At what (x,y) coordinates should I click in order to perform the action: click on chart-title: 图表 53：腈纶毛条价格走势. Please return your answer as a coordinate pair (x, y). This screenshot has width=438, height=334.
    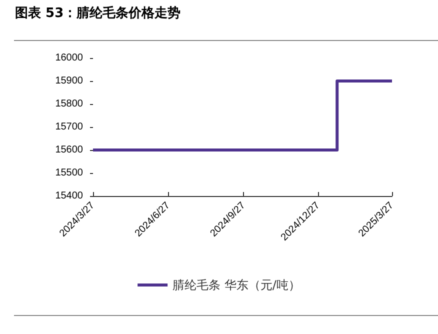
    Looking at the image, I should click on (98, 13).